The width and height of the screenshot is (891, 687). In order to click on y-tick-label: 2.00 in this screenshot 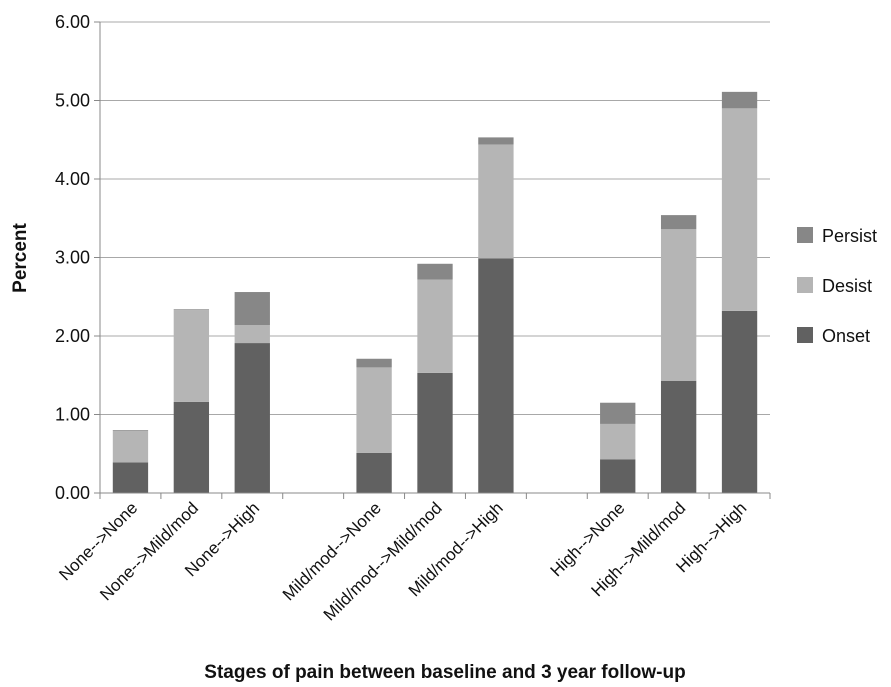, I will do `click(72, 336)`.